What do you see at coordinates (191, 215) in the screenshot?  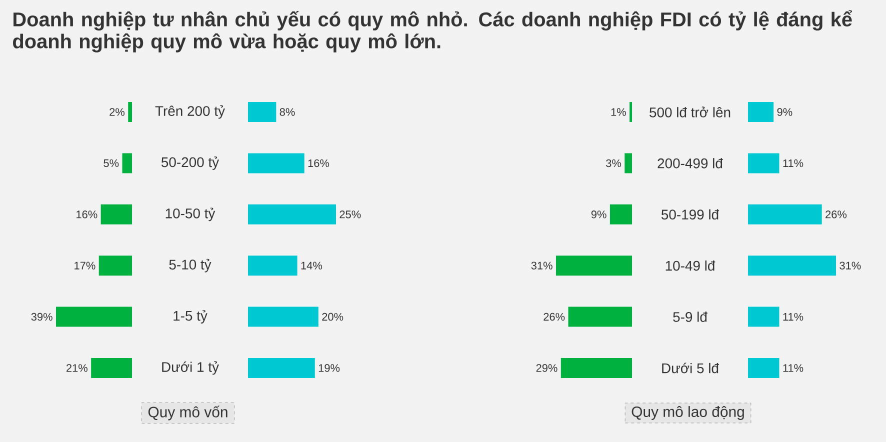 I see `y-tick-label: 10-50 tỷ` at bounding box center [191, 215].